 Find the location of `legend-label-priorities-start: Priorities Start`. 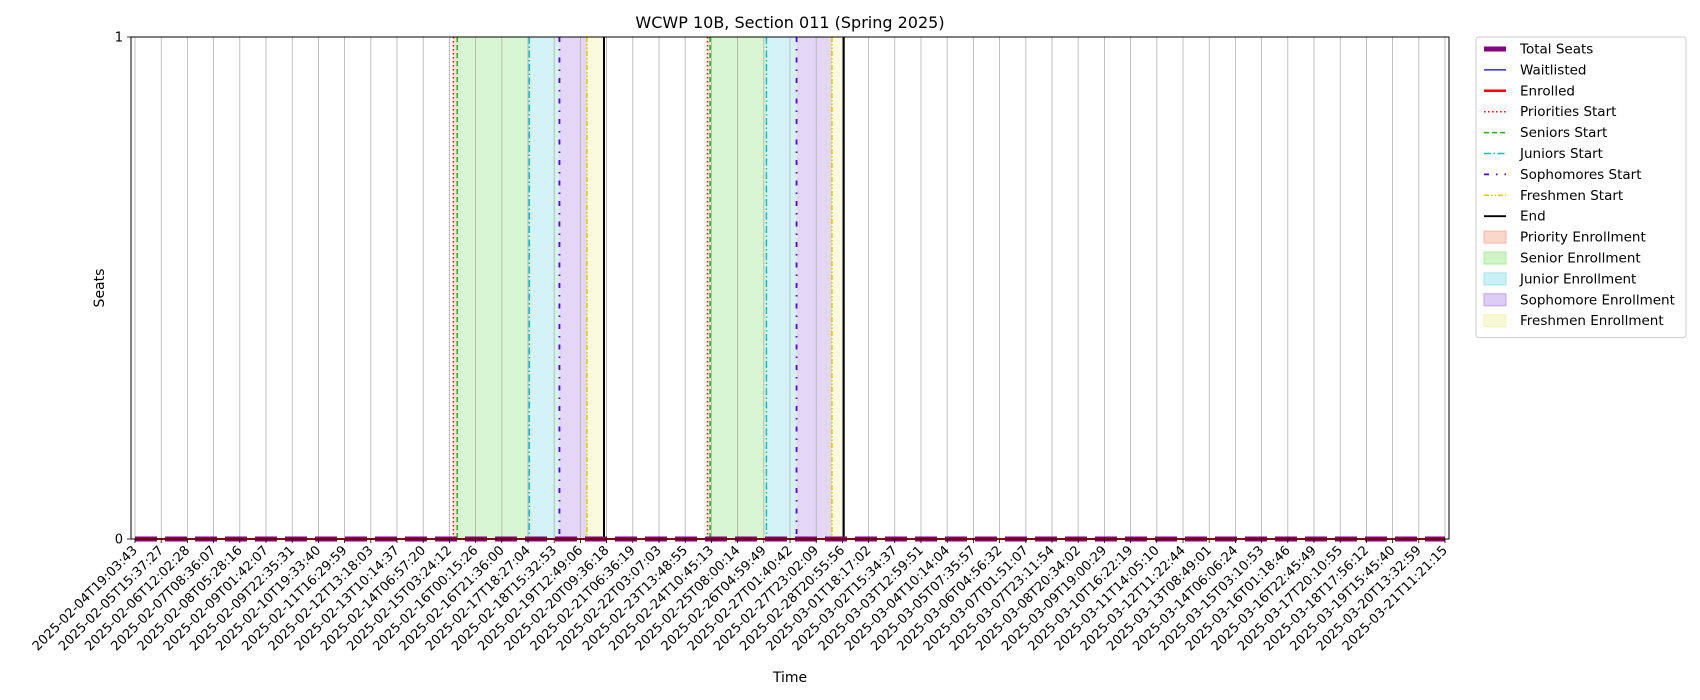

legend-label-priorities-start: Priorities Start is located at coordinates (1568, 112).